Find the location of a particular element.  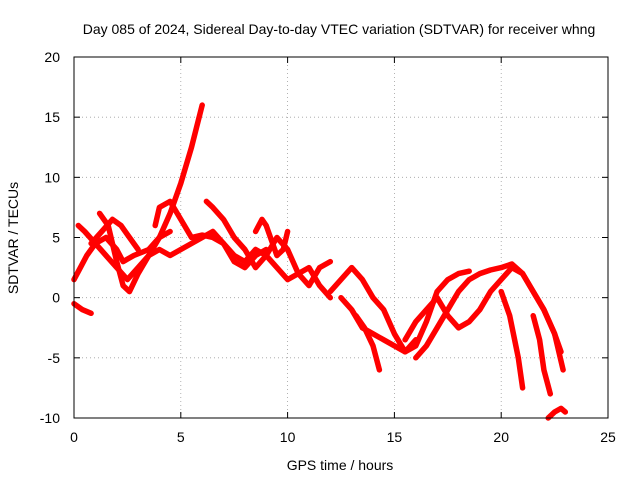

series-sat-d is located at coordinates (114, 234).